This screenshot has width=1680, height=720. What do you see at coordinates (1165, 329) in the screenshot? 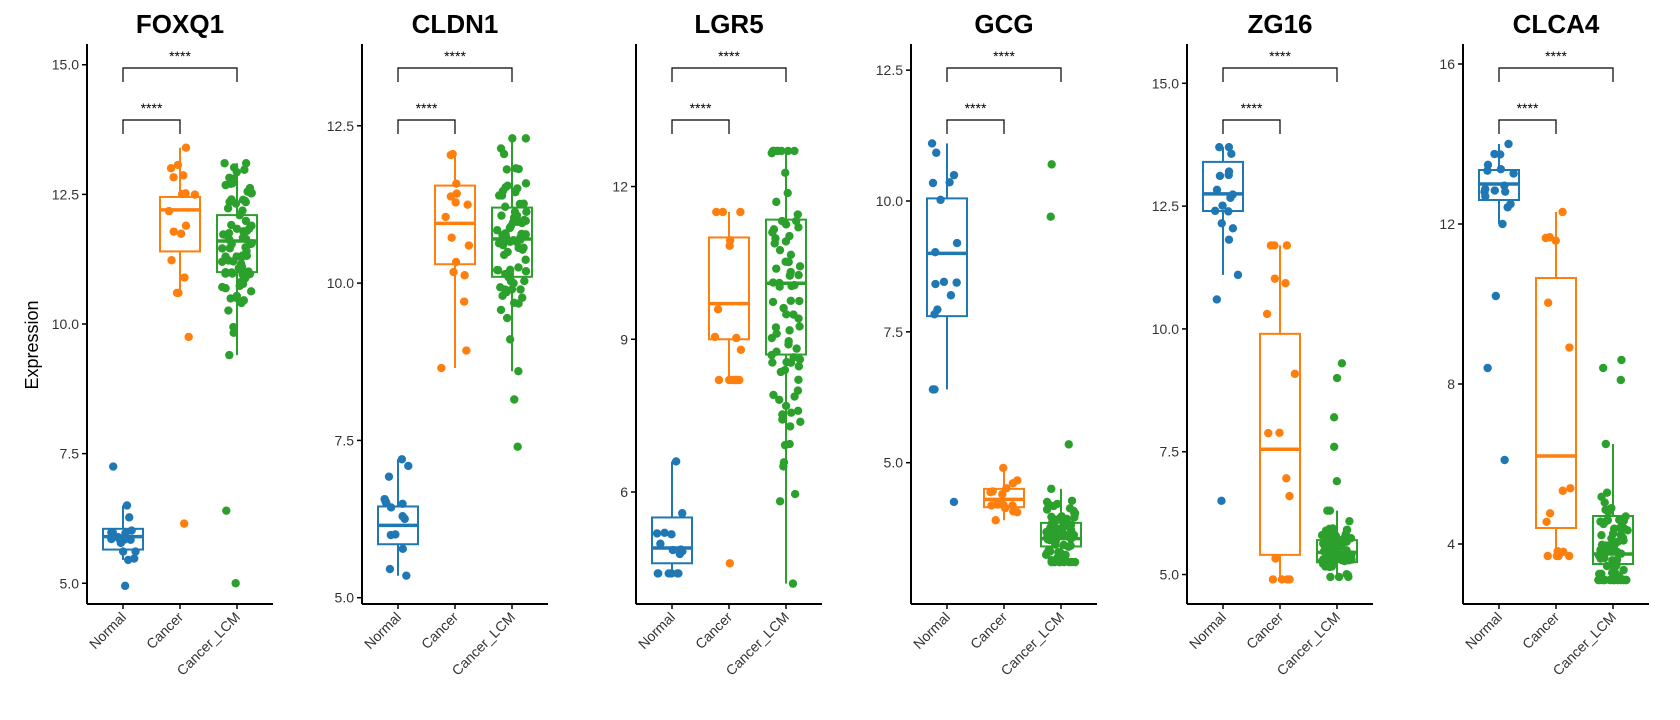
I see `y-tick-label: 10.0` at bounding box center [1165, 329].